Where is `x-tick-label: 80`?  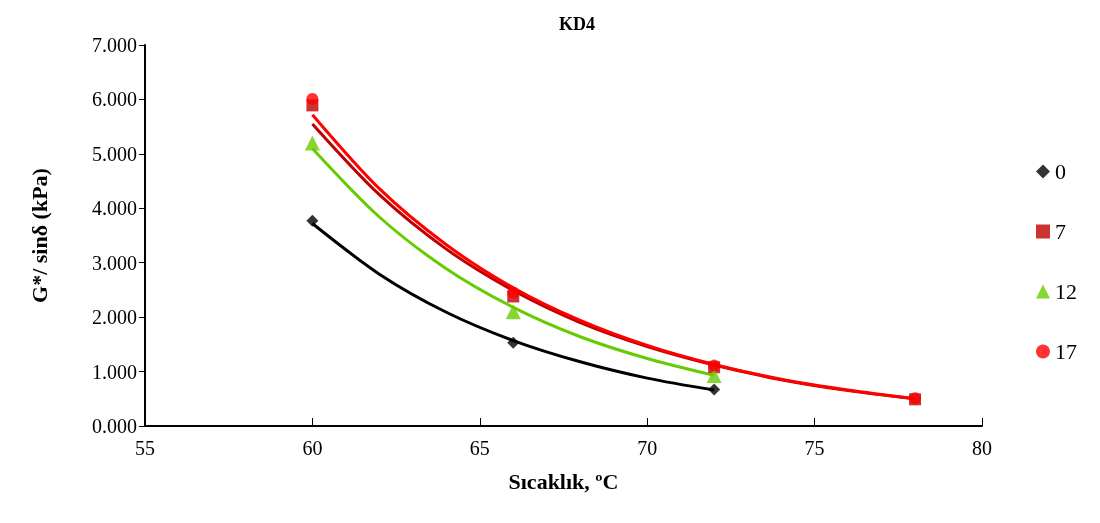 x-tick-label: 80 is located at coordinates (982, 448).